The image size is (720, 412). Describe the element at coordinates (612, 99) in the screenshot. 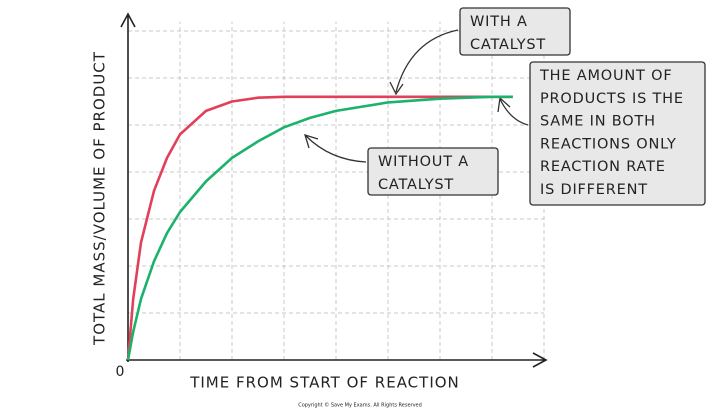

I see `annotation-text: PRODUCTS IS THE` at that location.